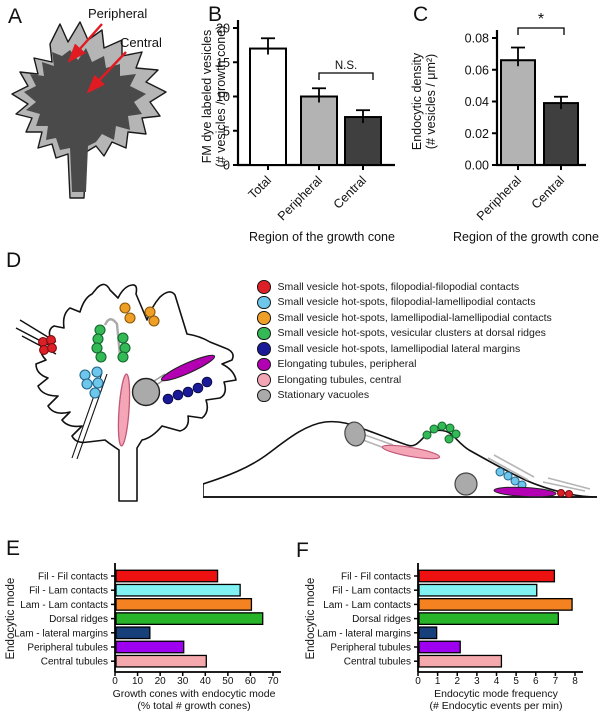  I want to click on central-region-shape, so click(85, 120).